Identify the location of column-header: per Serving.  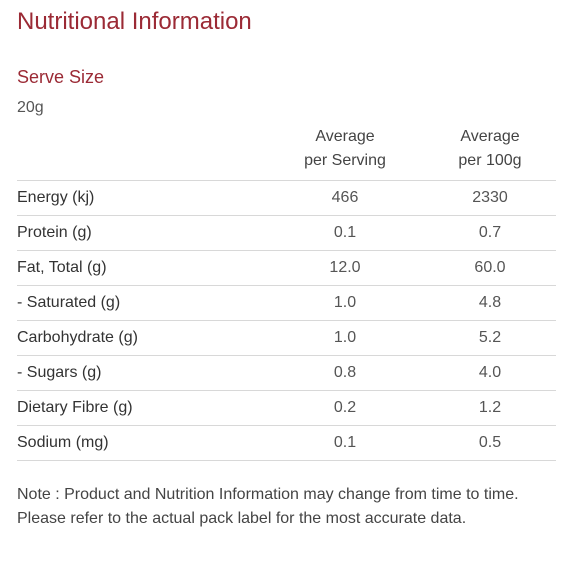
(345, 160).